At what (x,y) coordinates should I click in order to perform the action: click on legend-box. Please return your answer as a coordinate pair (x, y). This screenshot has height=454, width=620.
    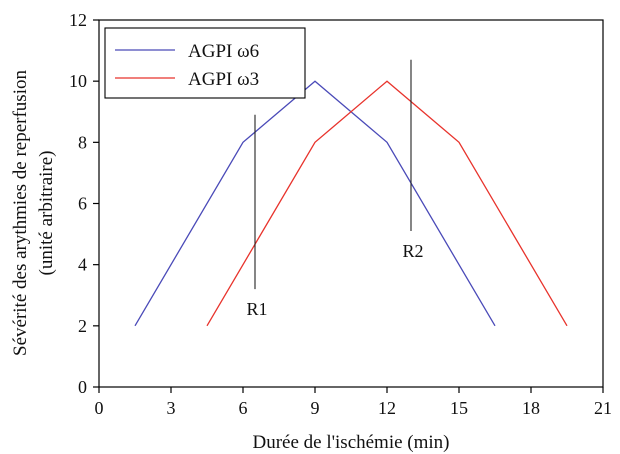
    Looking at the image, I should click on (205, 63).